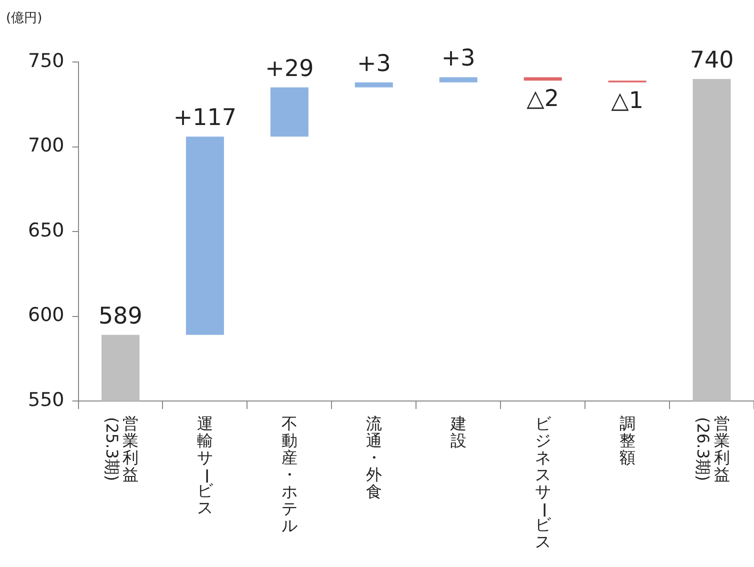  I want to click on x-tick-label: 運輸サービス, so click(206, 466).